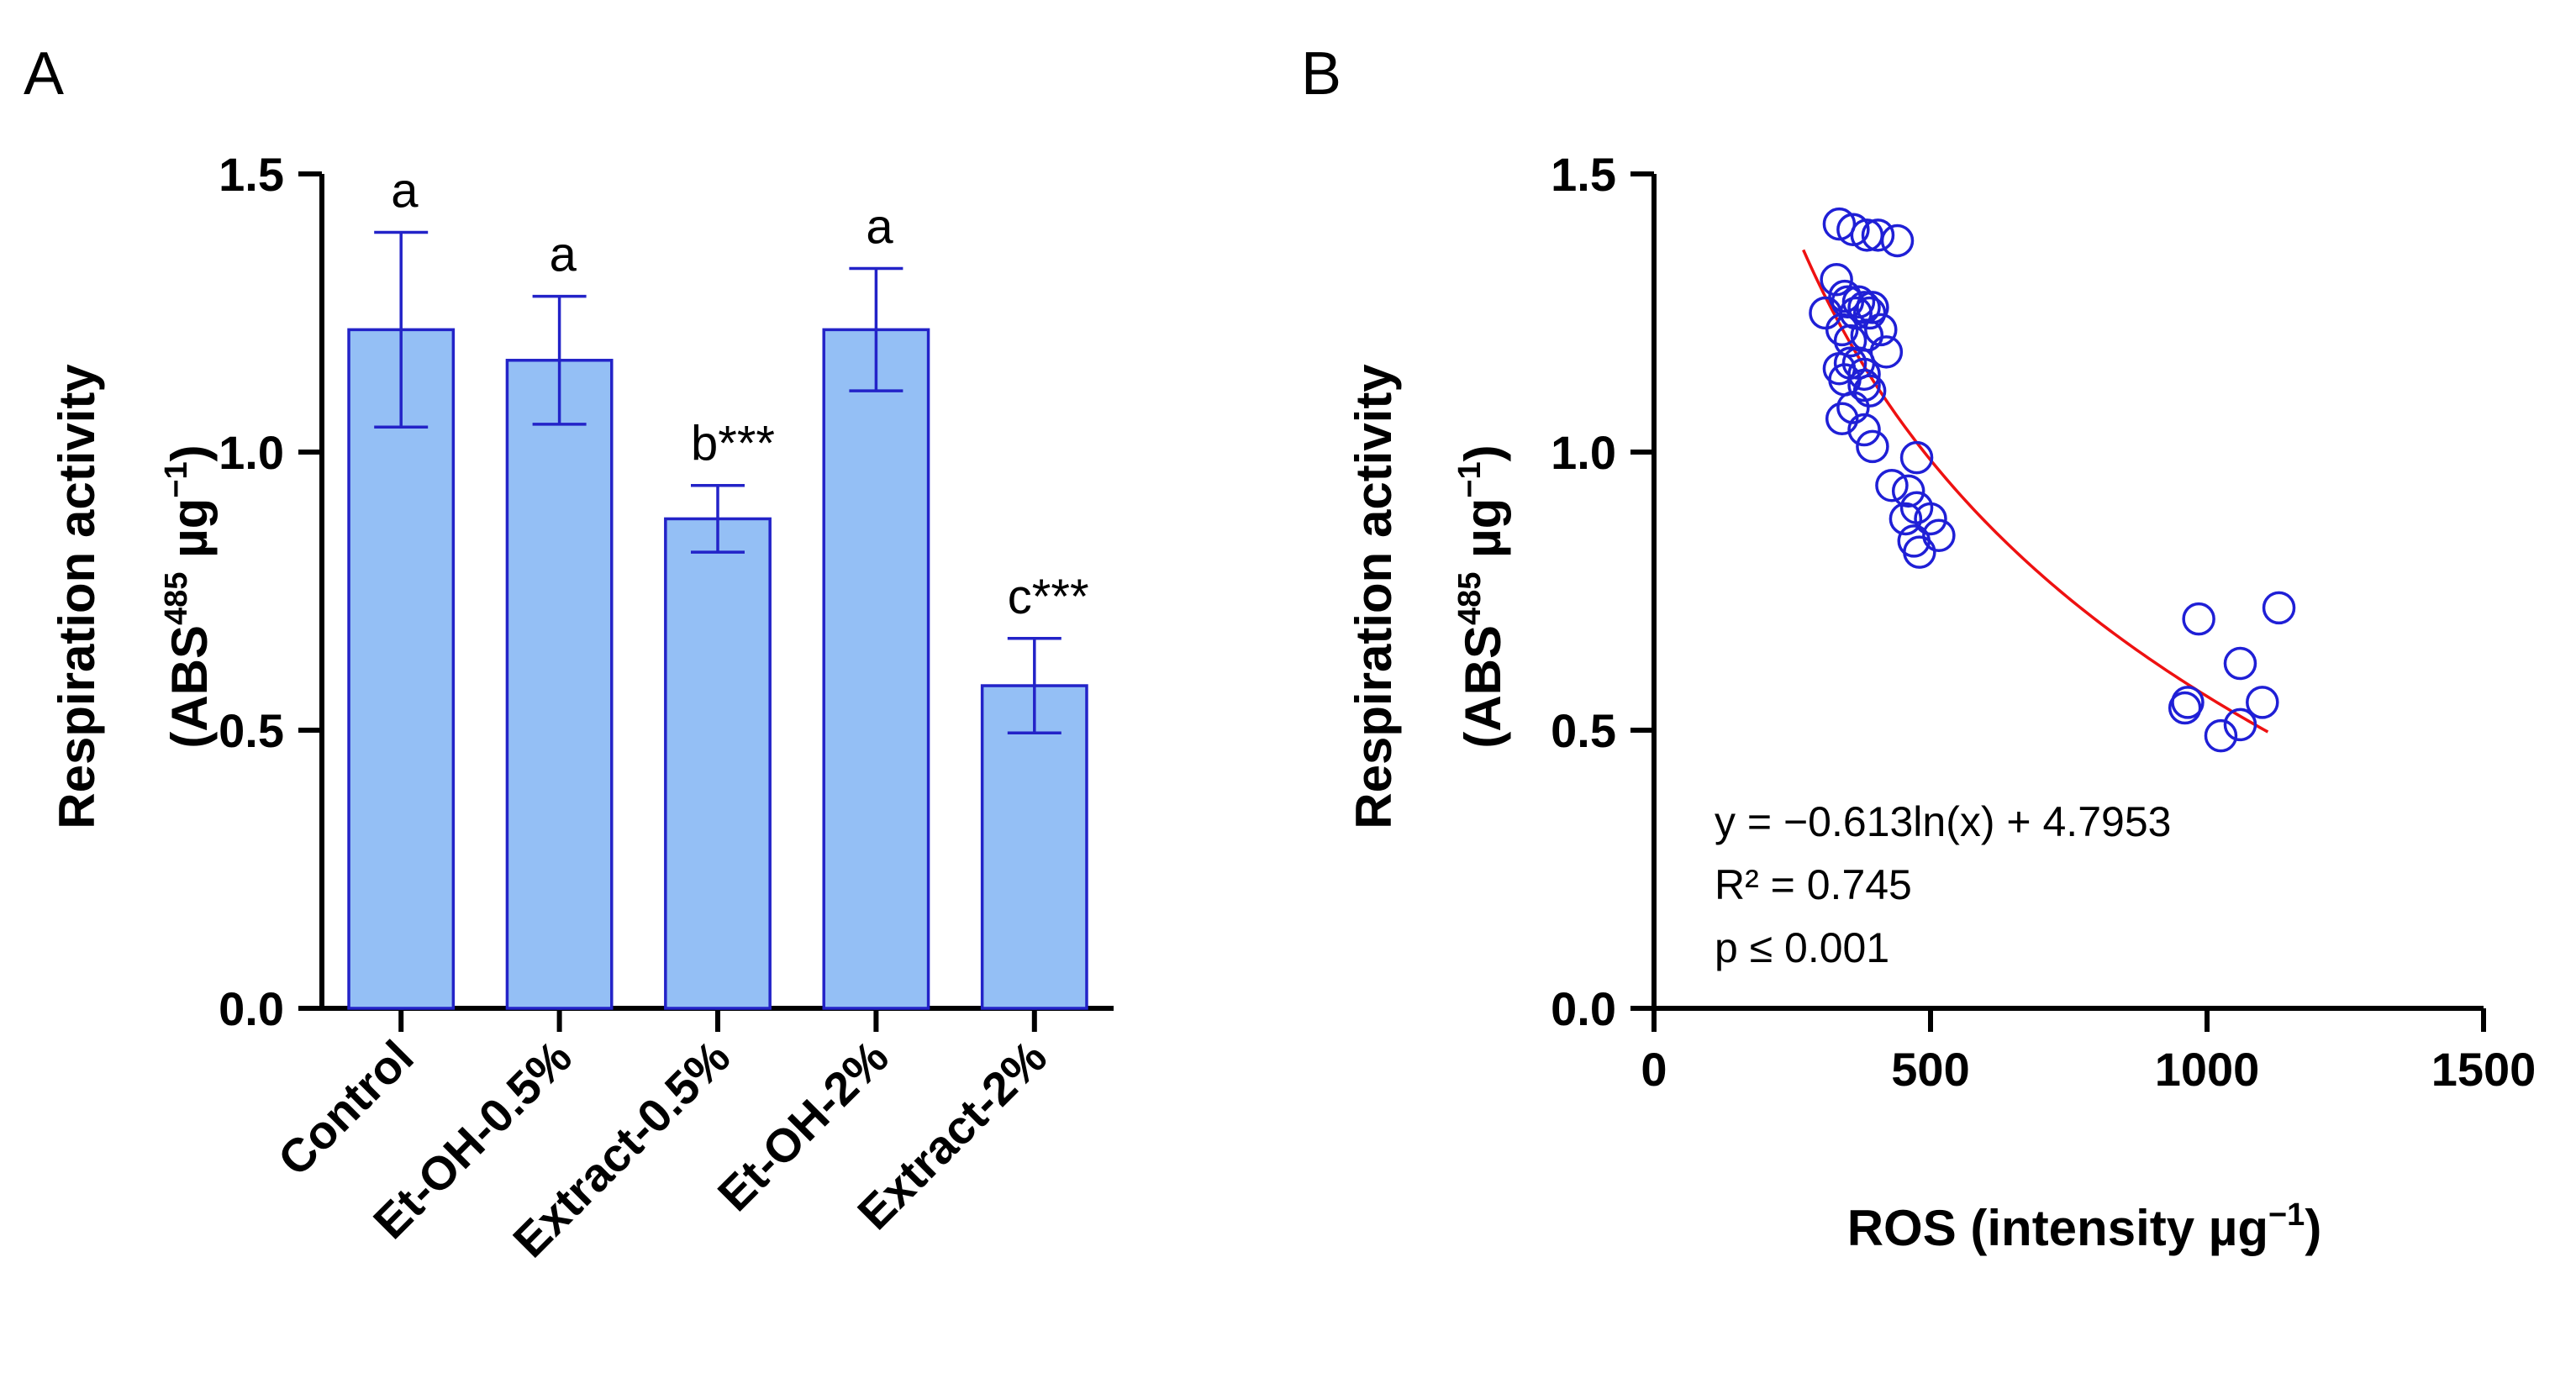  I want to click on panel-a-ylabel-line1: Respiration activity, so click(77, 597).